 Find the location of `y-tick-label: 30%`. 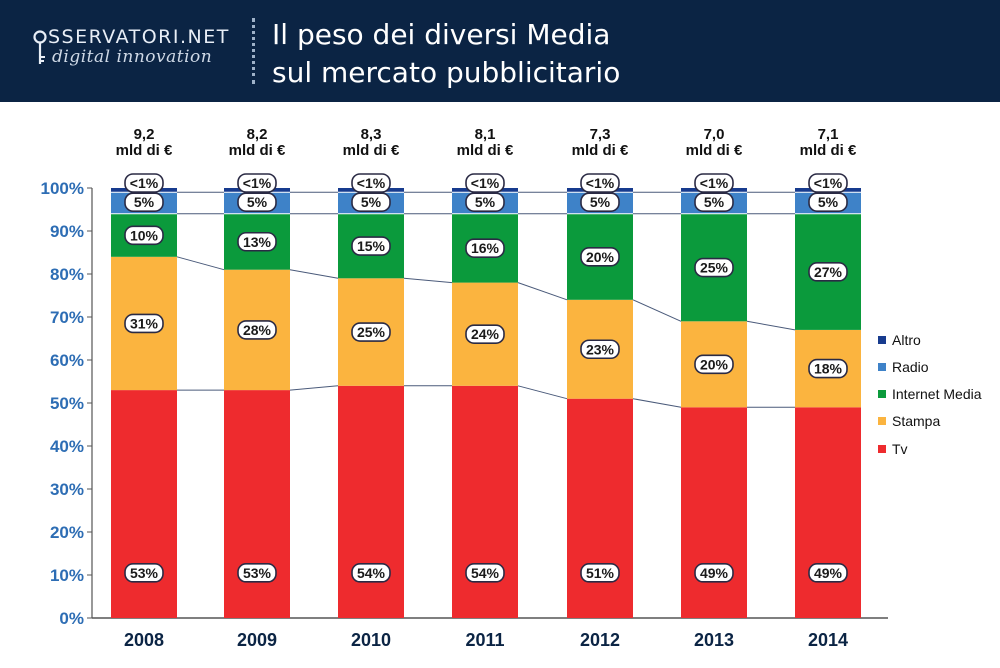

y-tick-label: 30% is located at coordinates (67, 489).